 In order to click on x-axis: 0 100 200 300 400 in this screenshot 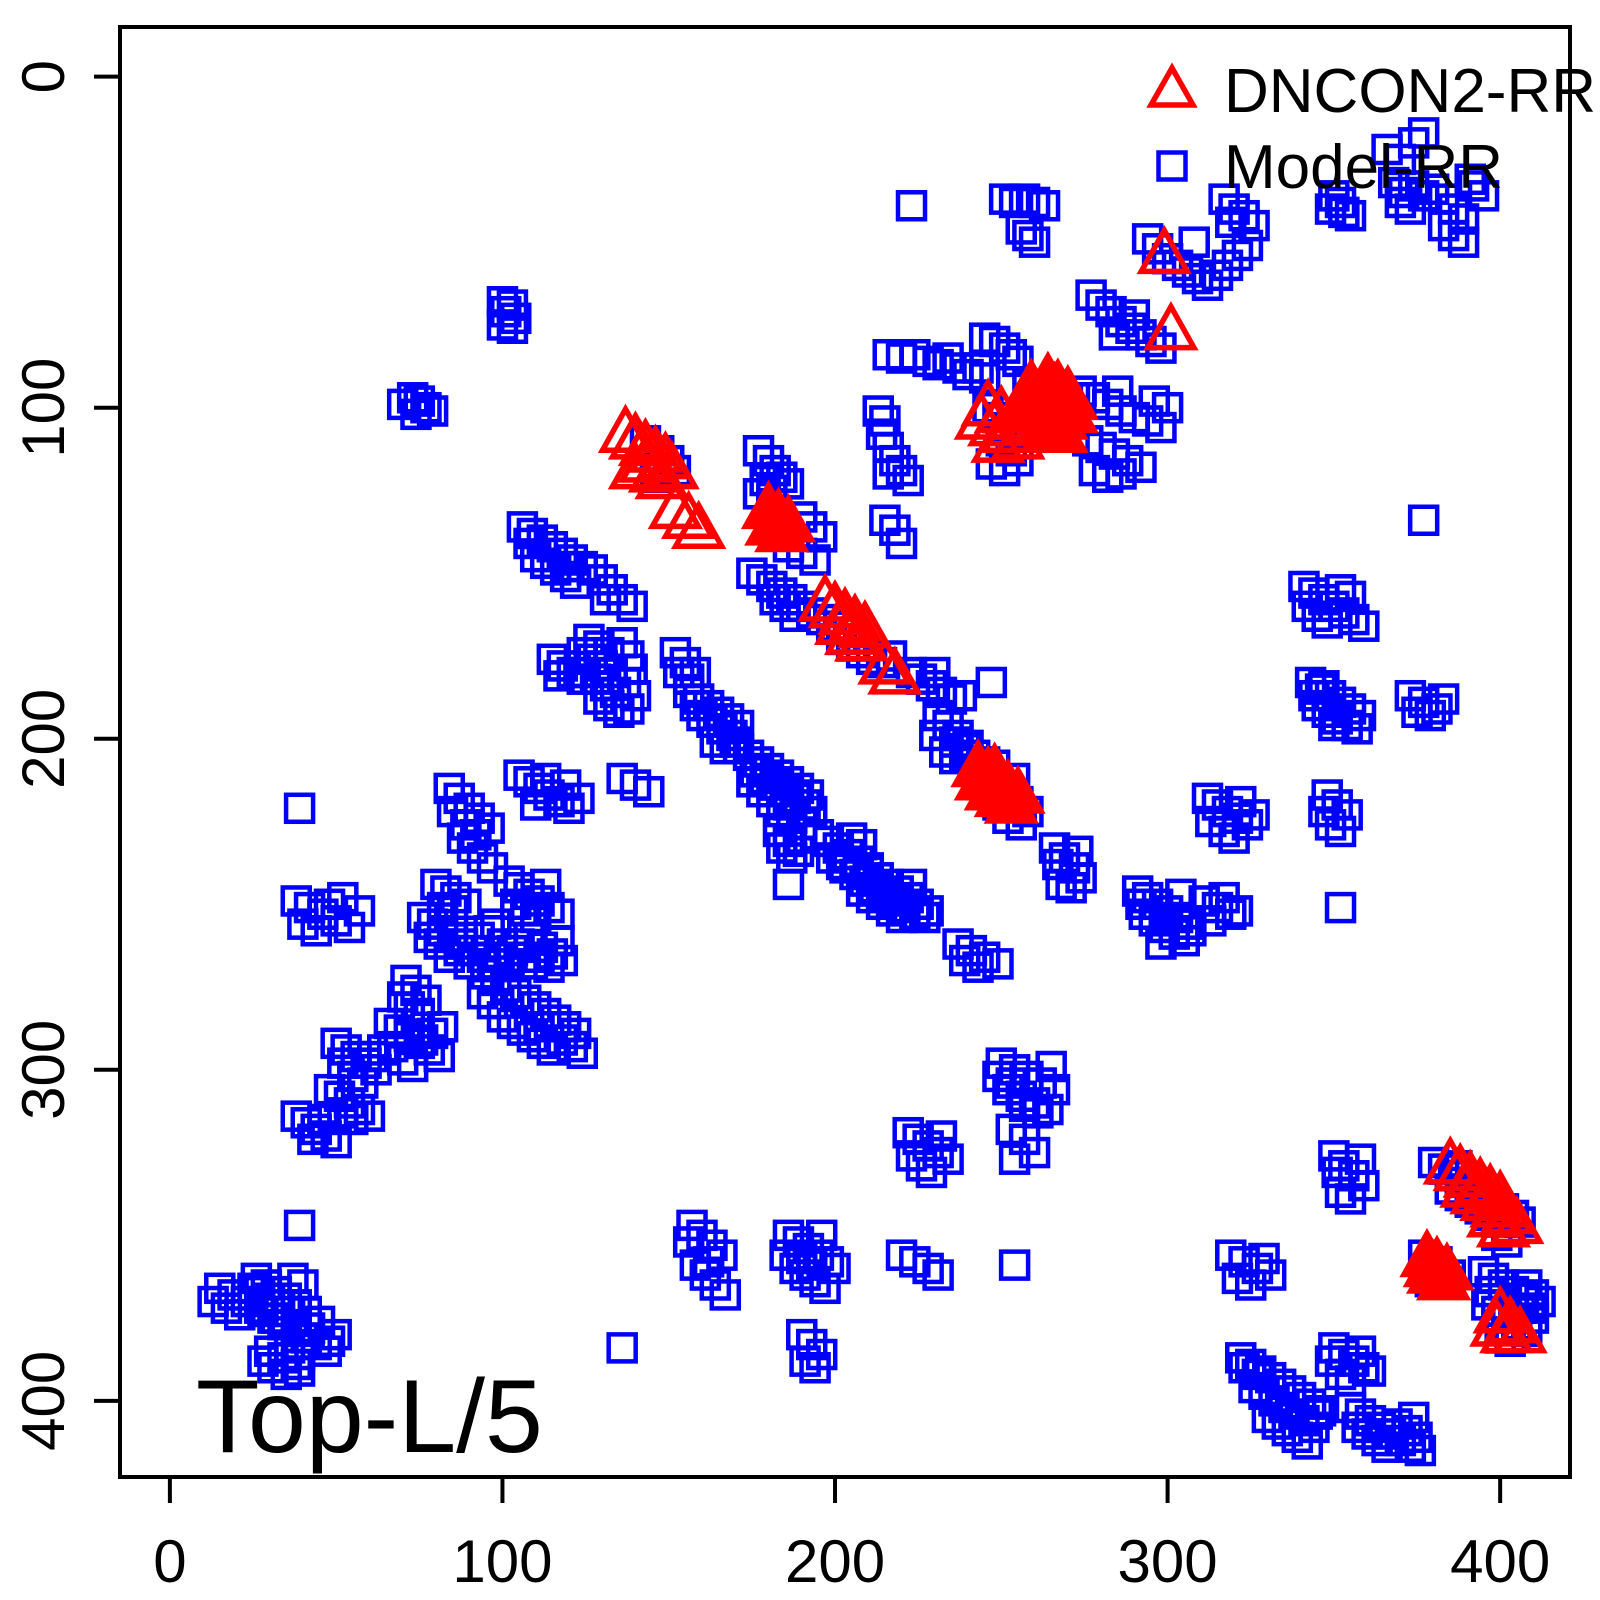, I will do `click(851, 1536)`.